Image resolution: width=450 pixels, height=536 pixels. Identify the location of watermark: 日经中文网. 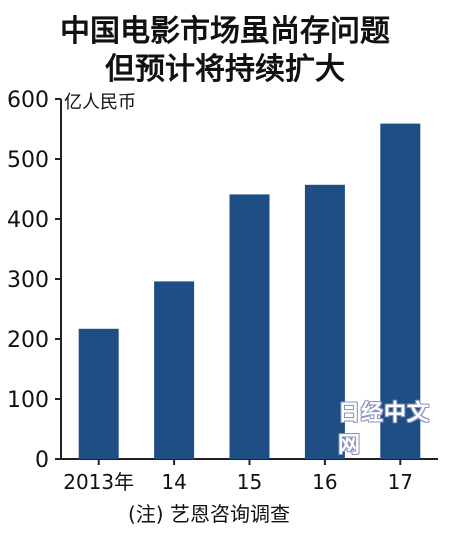
(384, 429).